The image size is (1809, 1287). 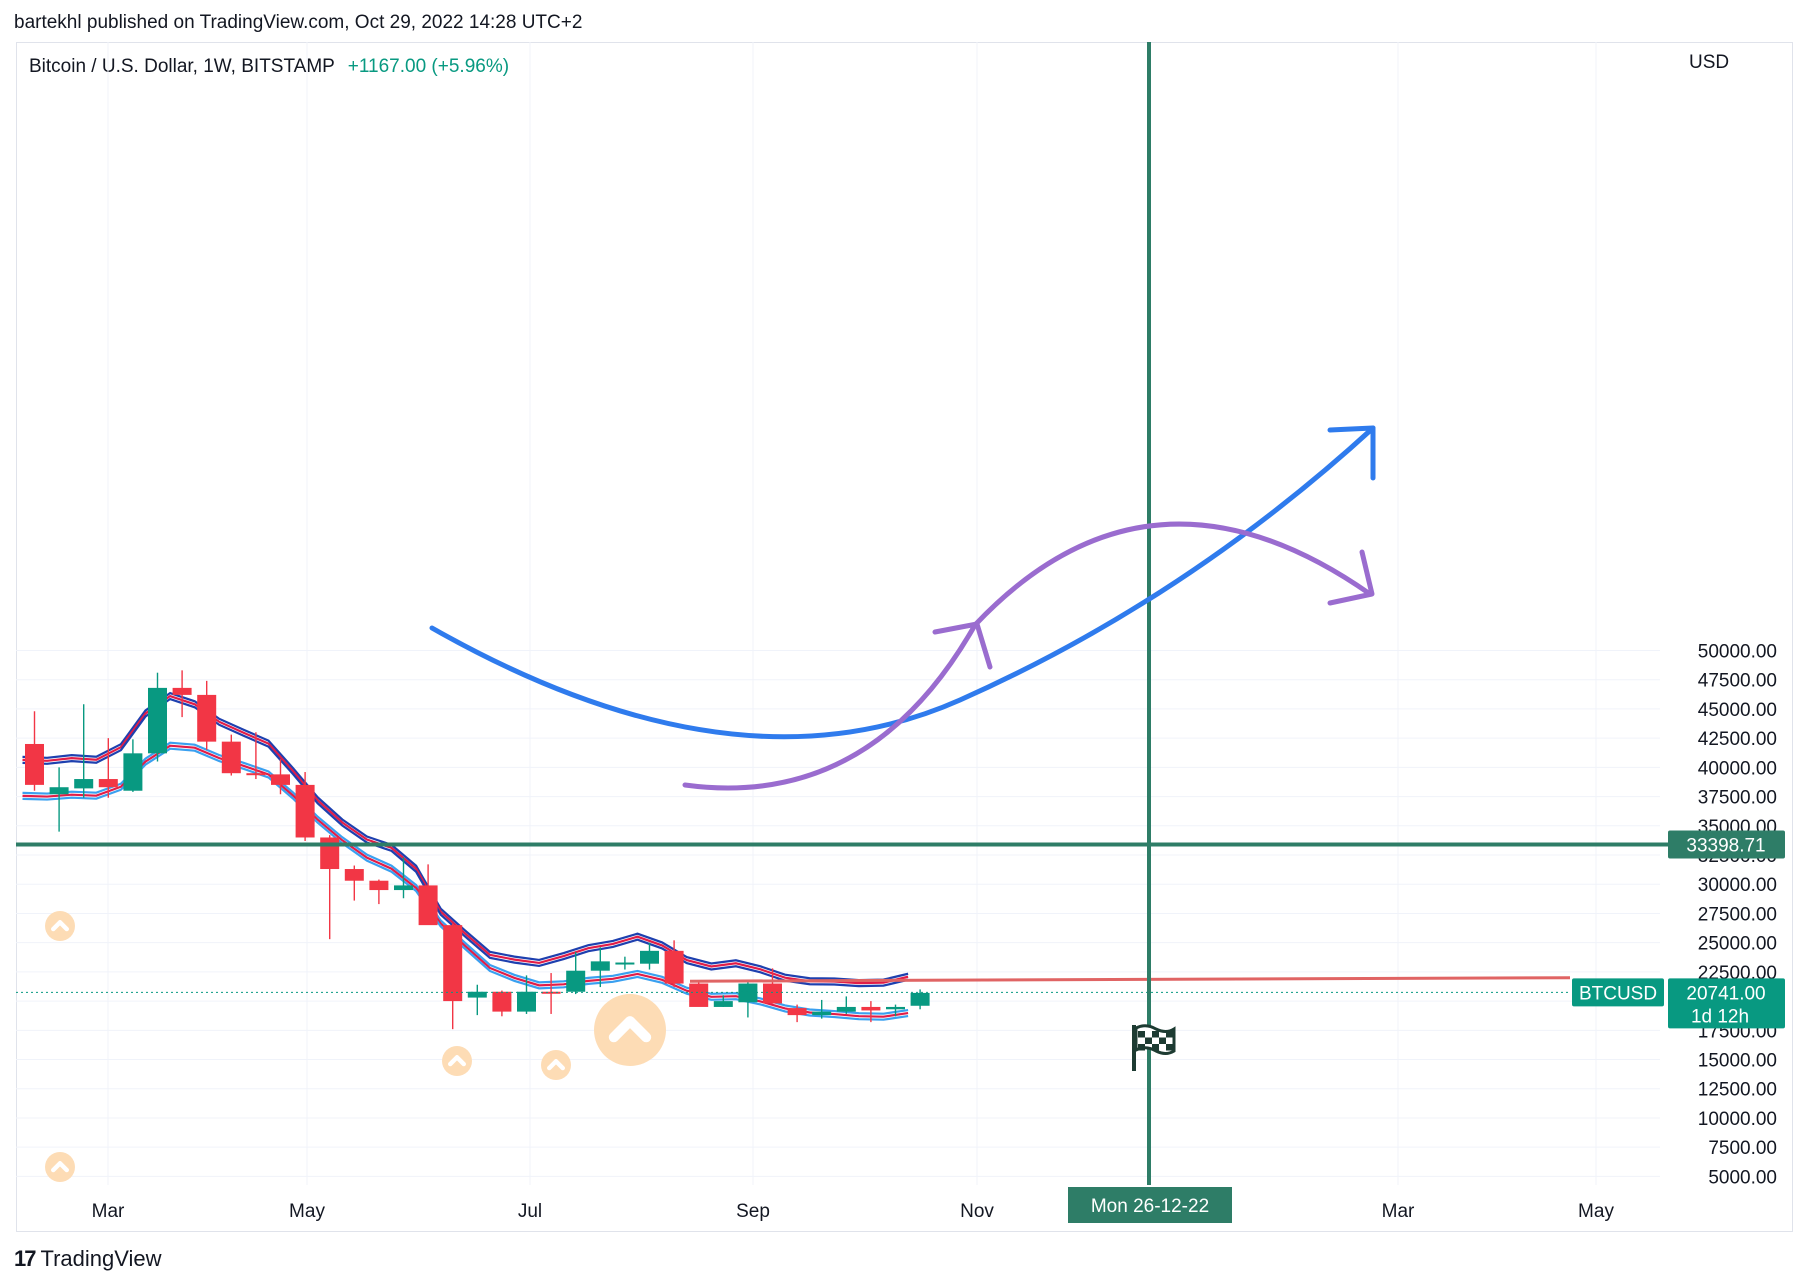 What do you see at coordinates (1154, 1047) in the screenshot?
I see `finish-flag-icon` at bounding box center [1154, 1047].